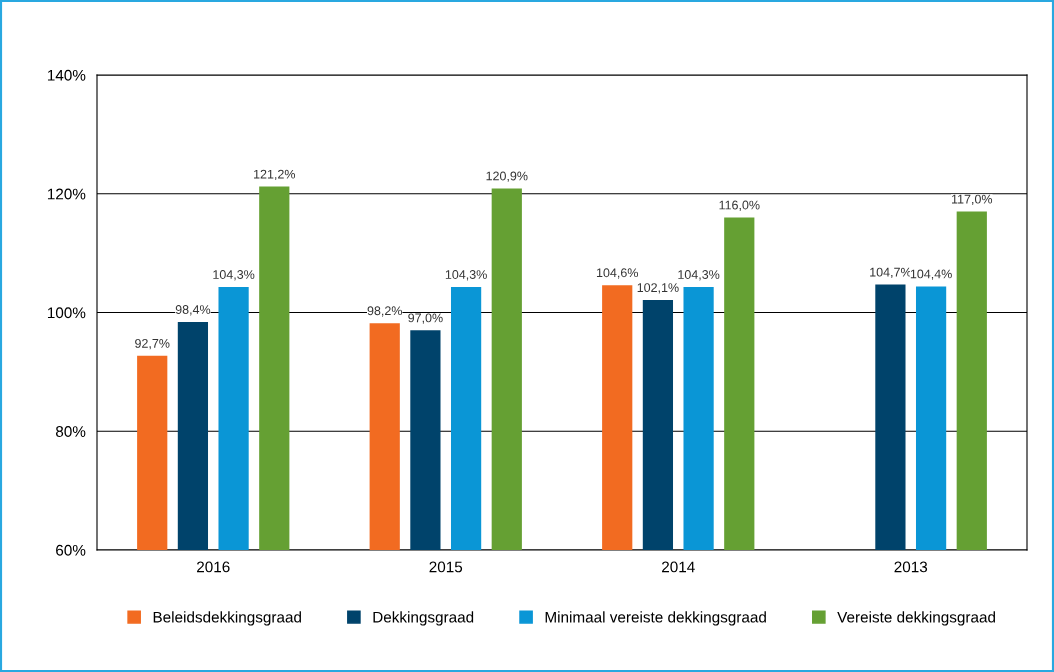  I want to click on data-label: 98,2%, so click(384, 311).